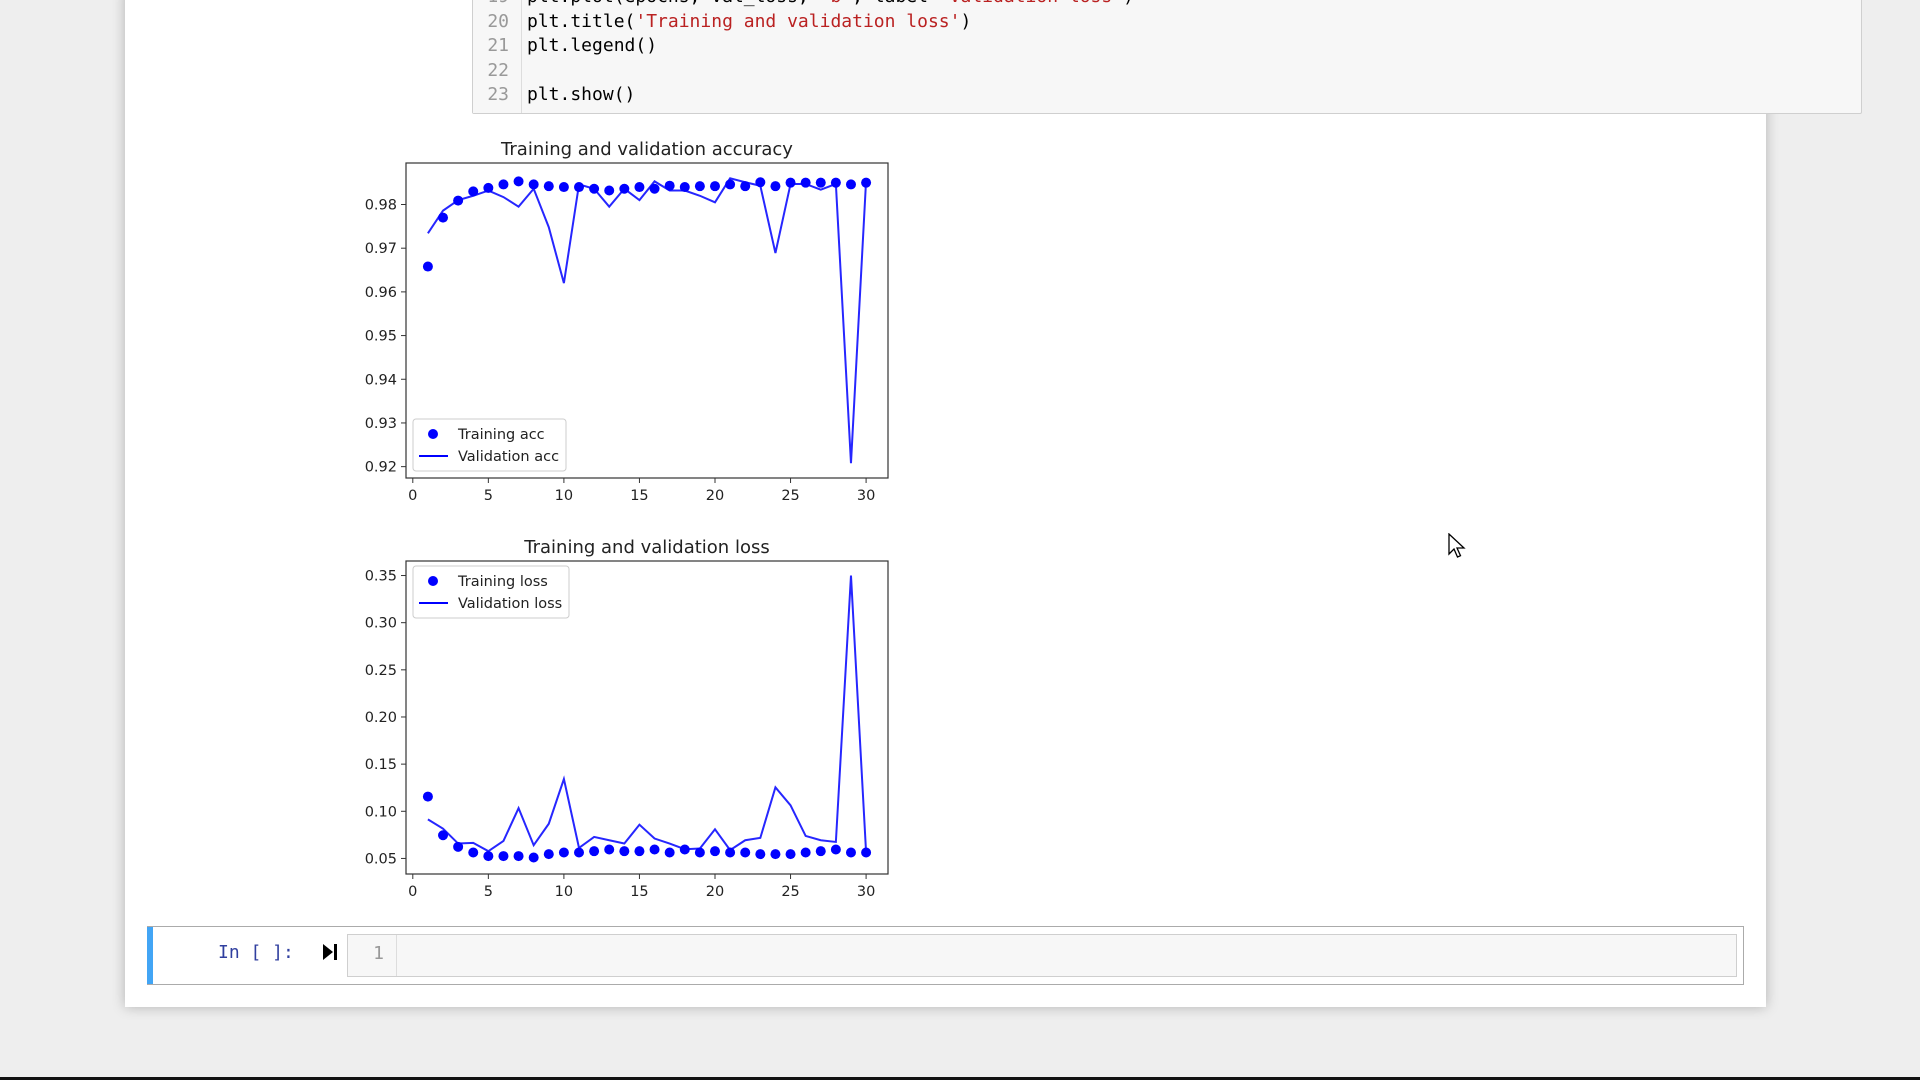 The image size is (1920, 1080). Describe the element at coordinates (330, 952) in the screenshot. I see `run-cell-icon` at that location.